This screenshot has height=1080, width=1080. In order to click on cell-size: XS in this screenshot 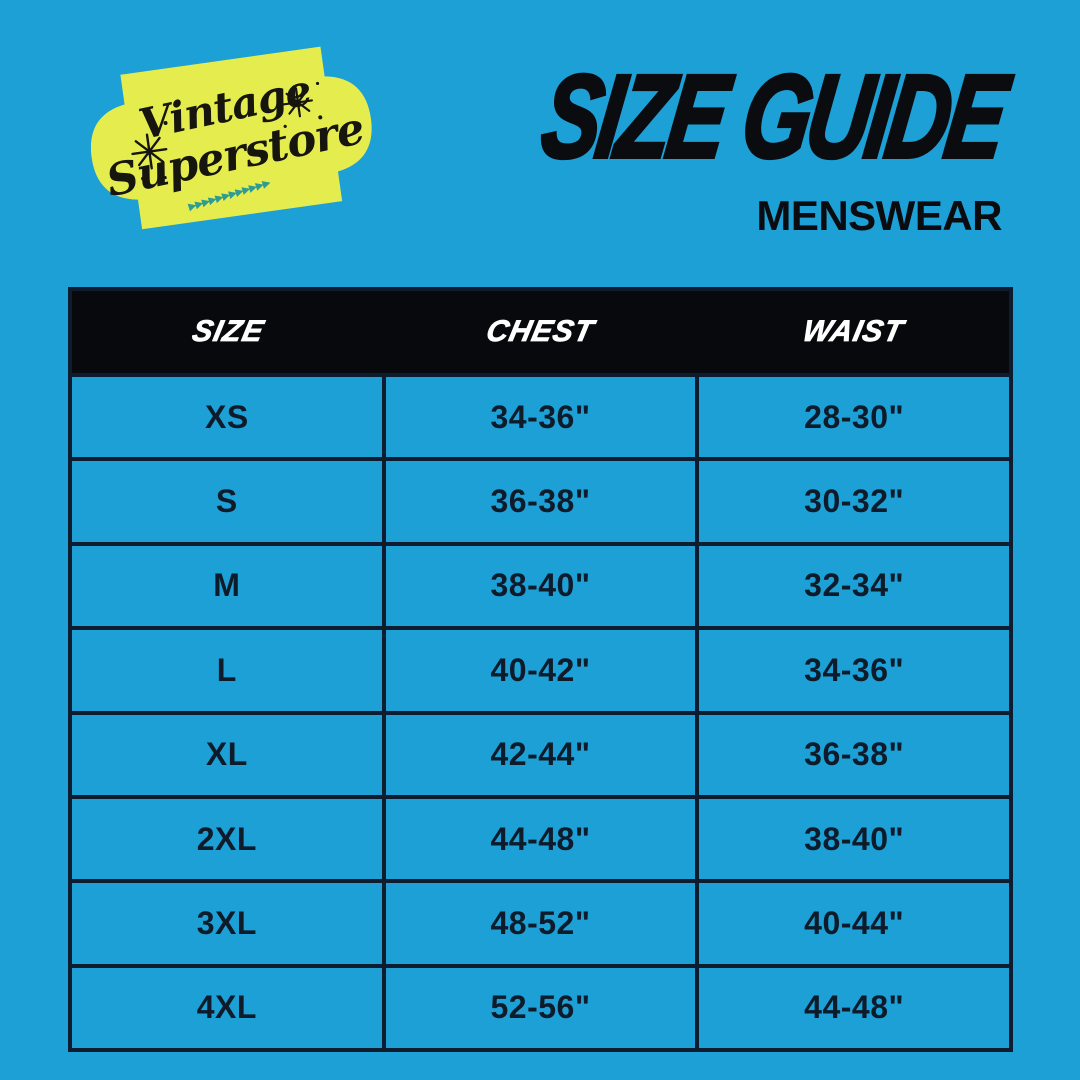, I will do `click(227, 417)`.